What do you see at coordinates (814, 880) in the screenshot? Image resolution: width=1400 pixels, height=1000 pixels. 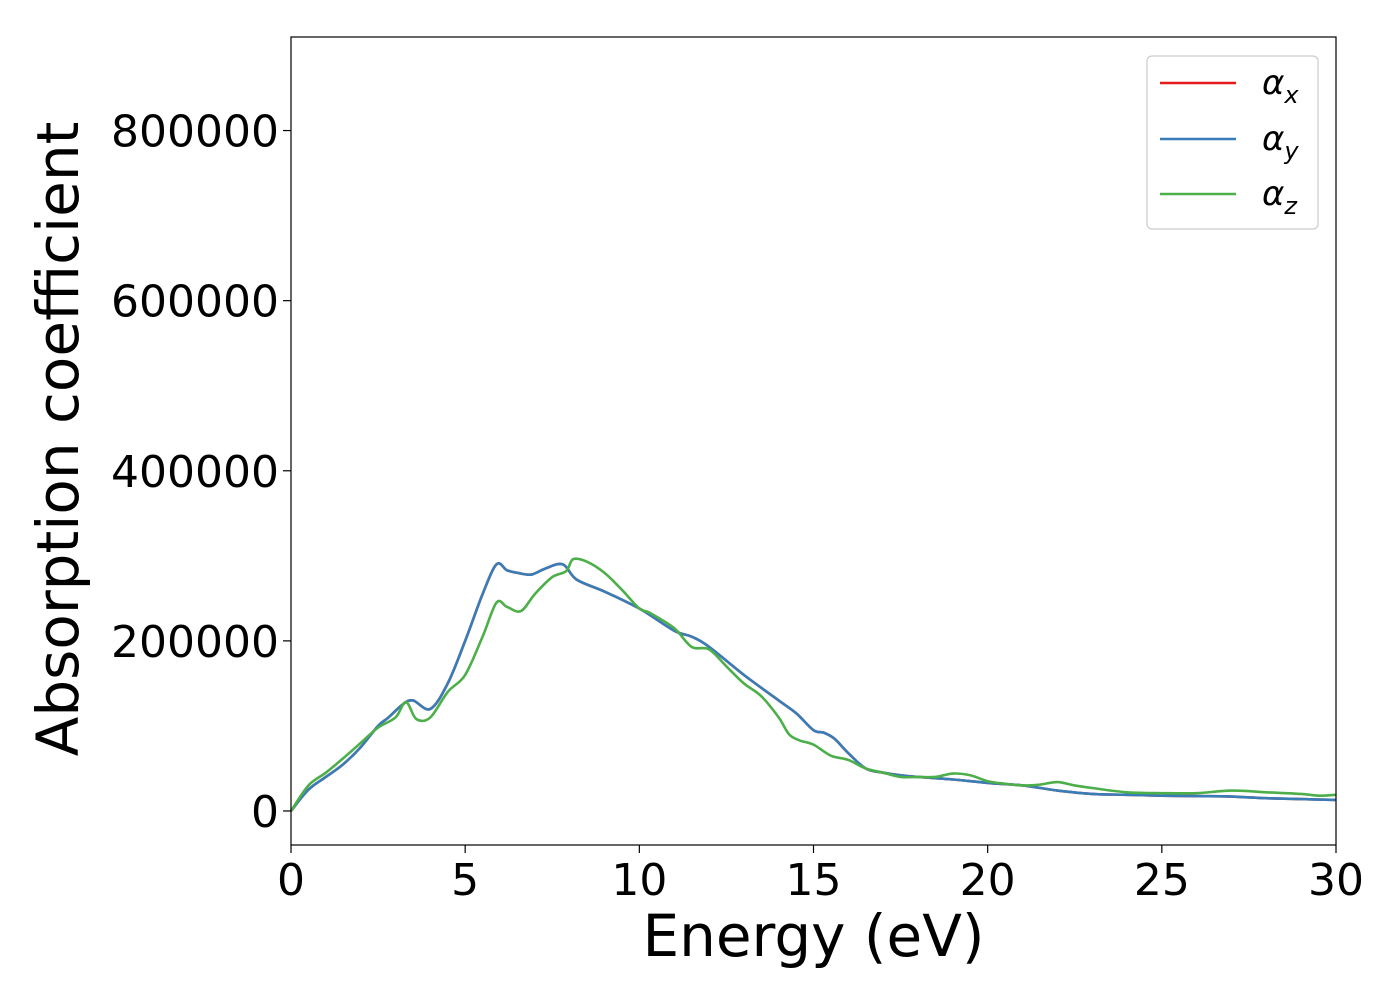 I see `x-tick-label: 15` at bounding box center [814, 880].